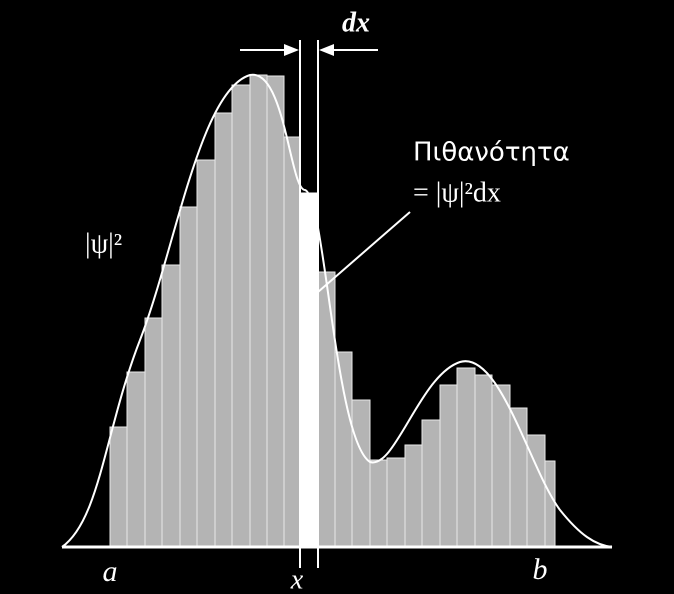 This screenshot has height=594, width=674. I want to click on pointer-line, so click(364, 252).